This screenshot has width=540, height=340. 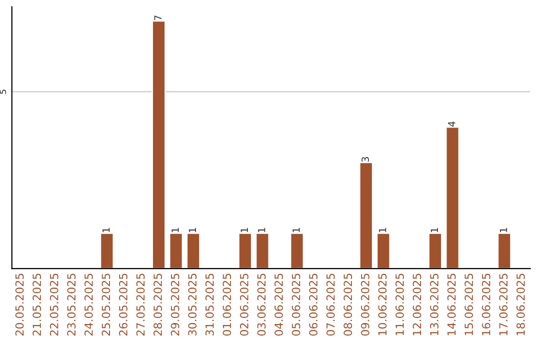 I want to click on x-tick-label: 31.05.2025, so click(x=209, y=305).